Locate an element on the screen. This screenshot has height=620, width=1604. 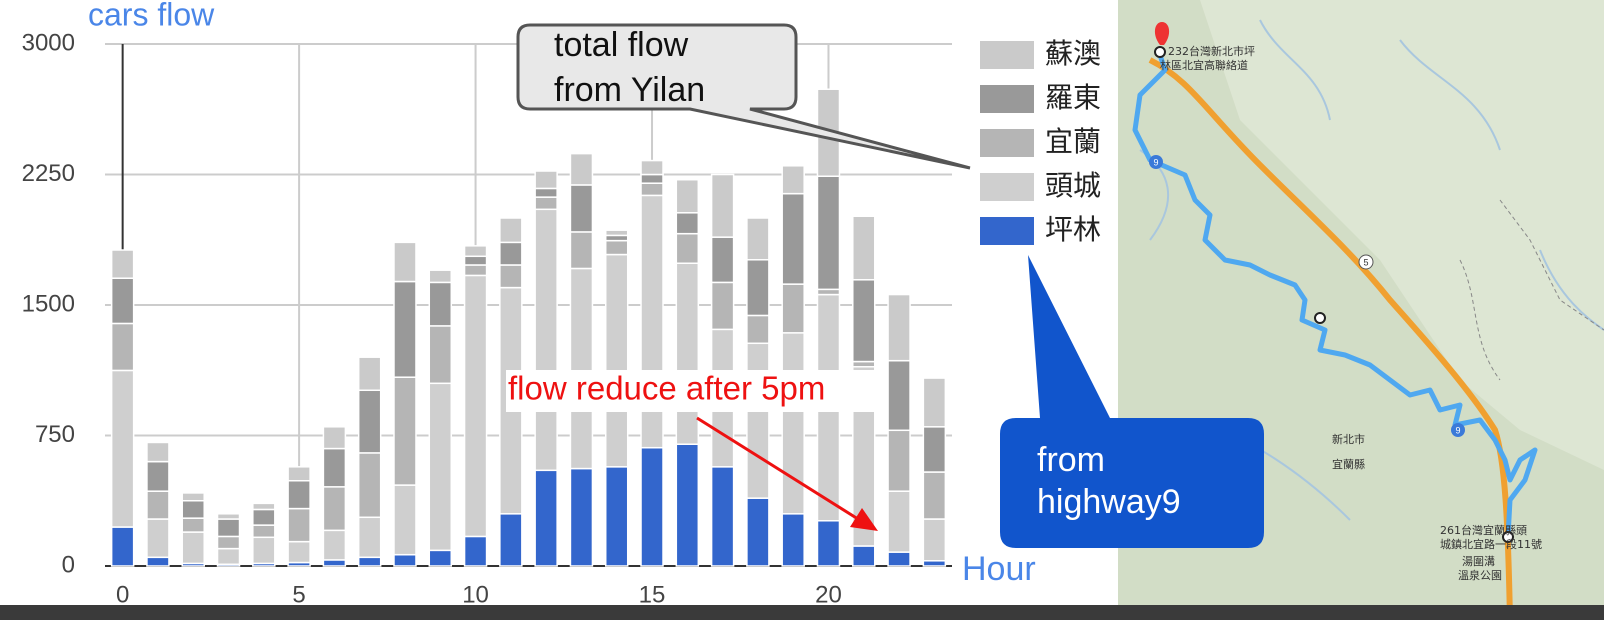
annotation-bg is located at coordinates (697, 391).